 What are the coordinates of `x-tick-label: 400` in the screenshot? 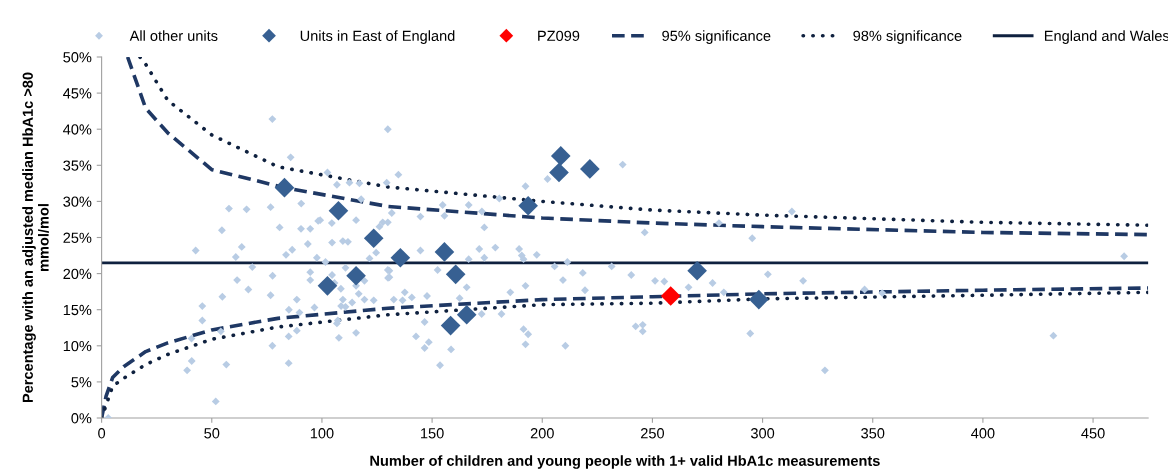 It's located at (983, 433).